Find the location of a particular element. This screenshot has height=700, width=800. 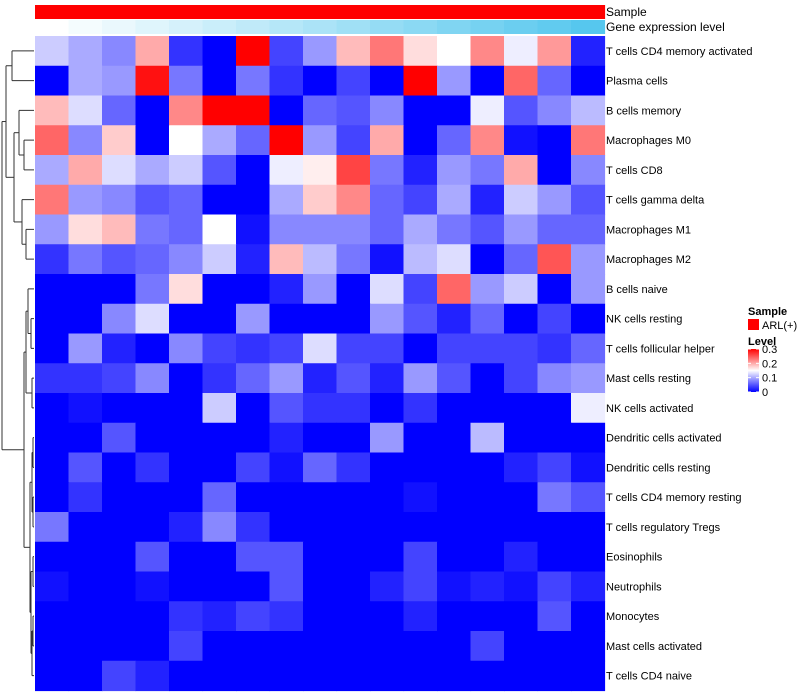

legend-level-colorbar is located at coordinates (753, 370).